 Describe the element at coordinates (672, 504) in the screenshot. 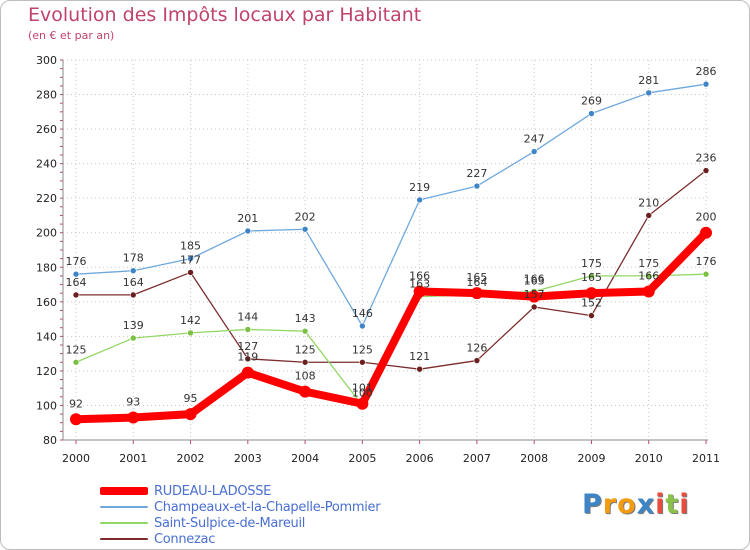

I see `logo-letter: t` at that location.